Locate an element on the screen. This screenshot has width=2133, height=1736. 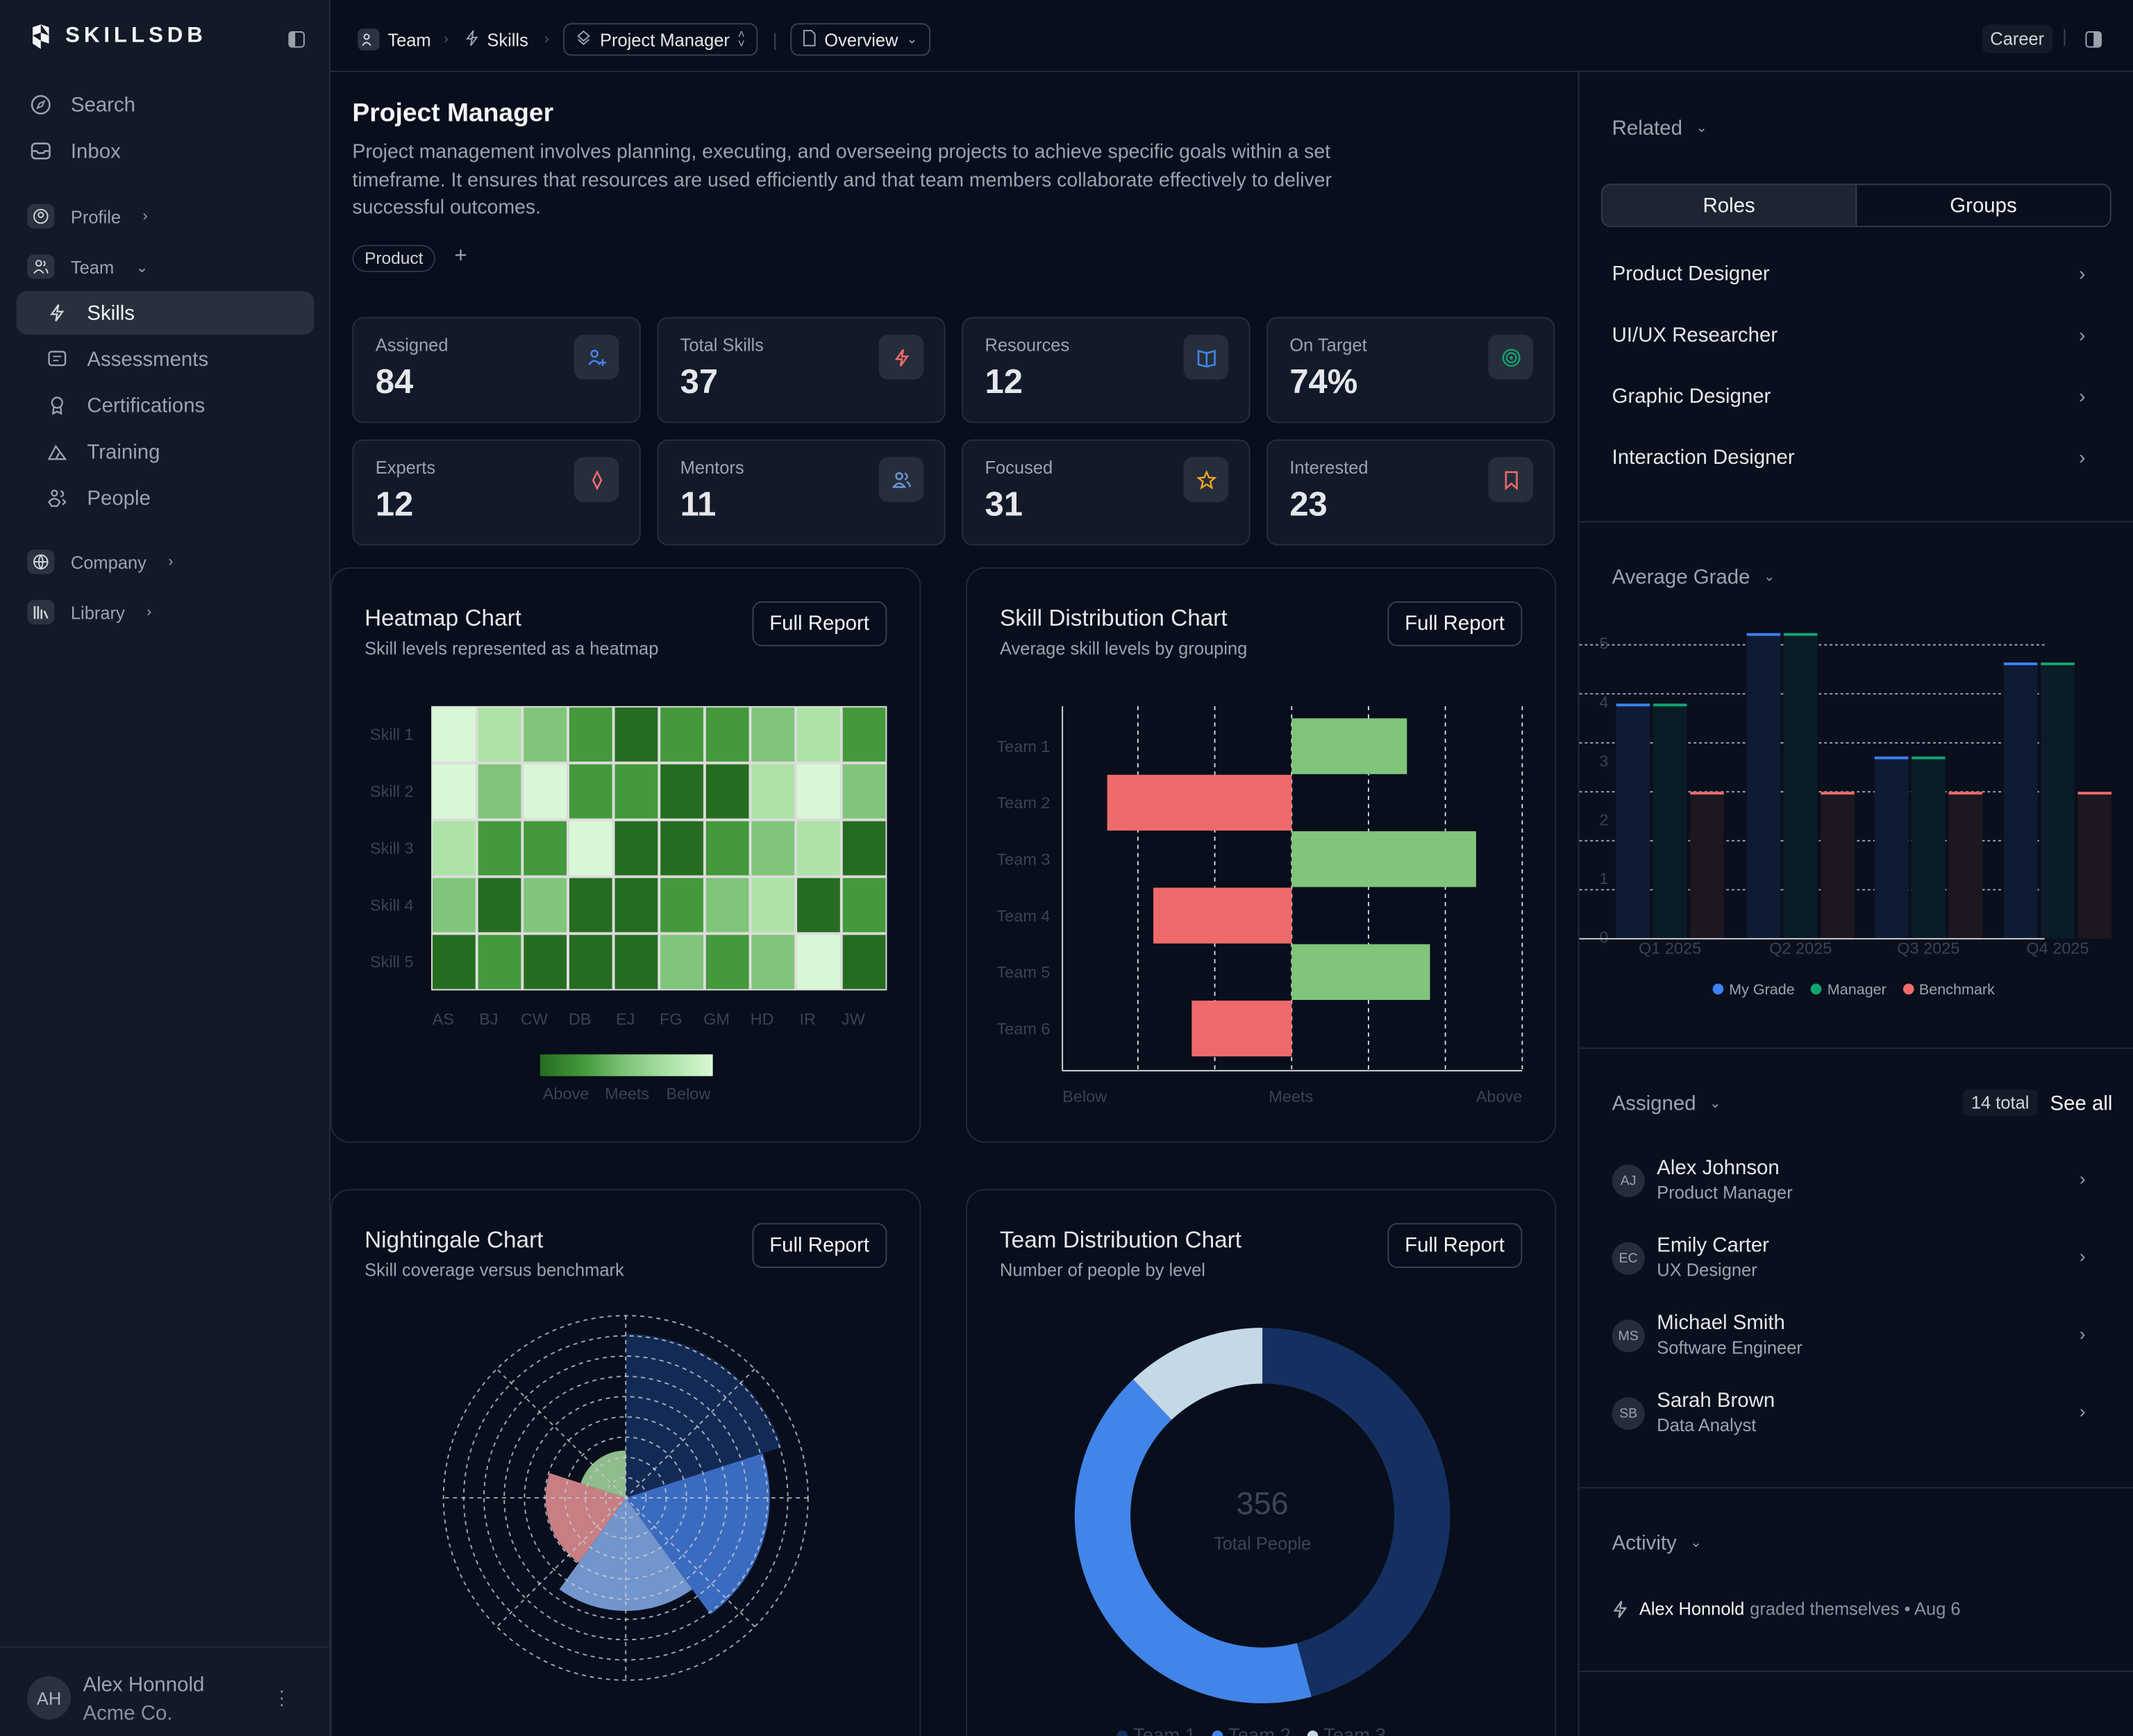
sidebar-group-profile: Profile › is located at coordinates (87, 216).